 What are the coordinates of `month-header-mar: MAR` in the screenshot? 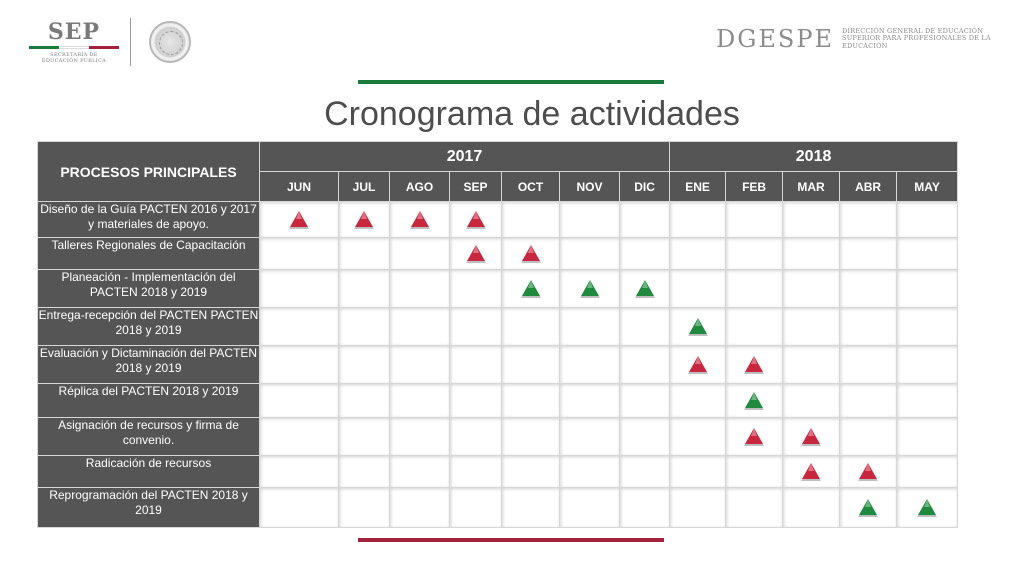 It's located at (811, 186).